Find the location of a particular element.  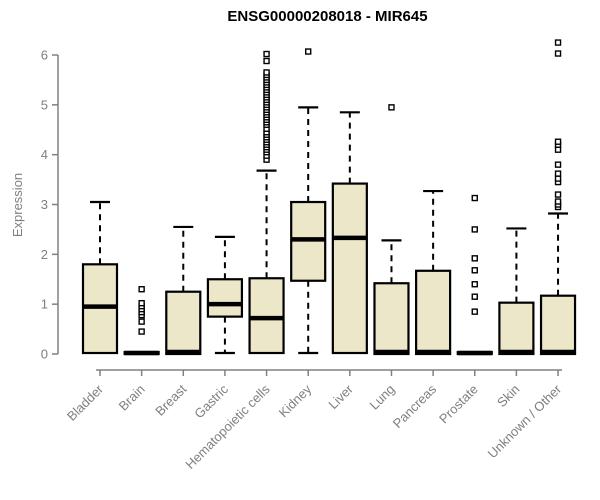

y-tick-label: 1 is located at coordinates (44, 304).